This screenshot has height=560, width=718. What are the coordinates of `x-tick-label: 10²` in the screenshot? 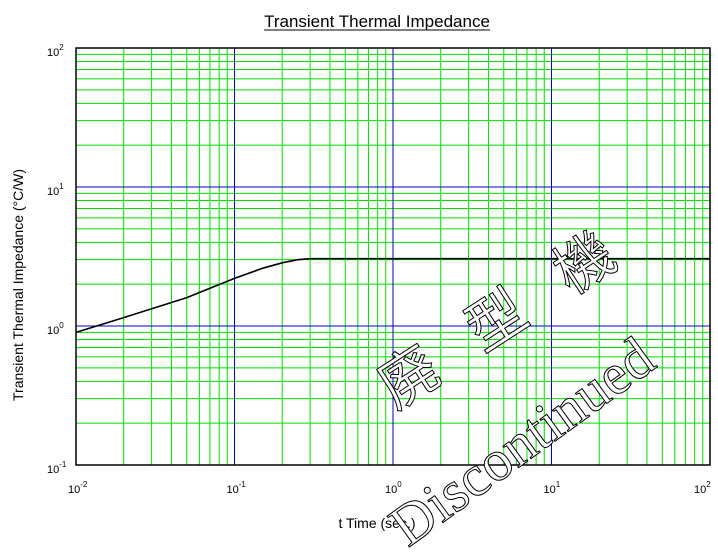 It's located at (702, 488).